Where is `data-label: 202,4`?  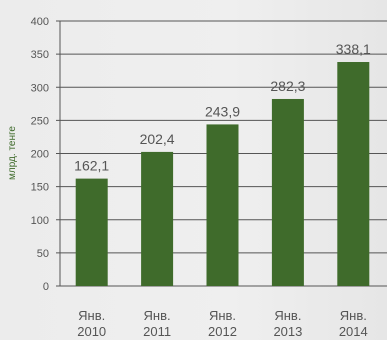
data-label: 202,4 is located at coordinates (157, 139).